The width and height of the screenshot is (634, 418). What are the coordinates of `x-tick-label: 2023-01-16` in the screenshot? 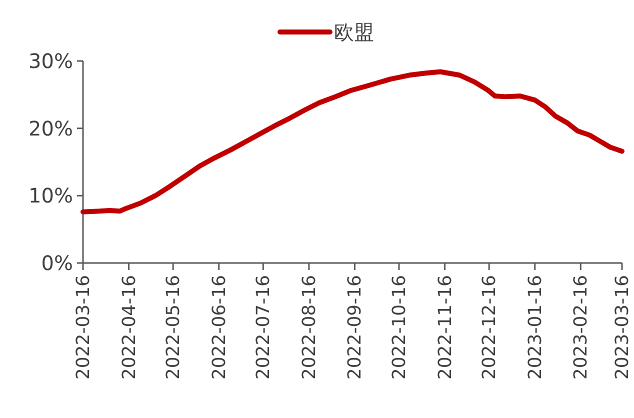 It's located at (535, 327).